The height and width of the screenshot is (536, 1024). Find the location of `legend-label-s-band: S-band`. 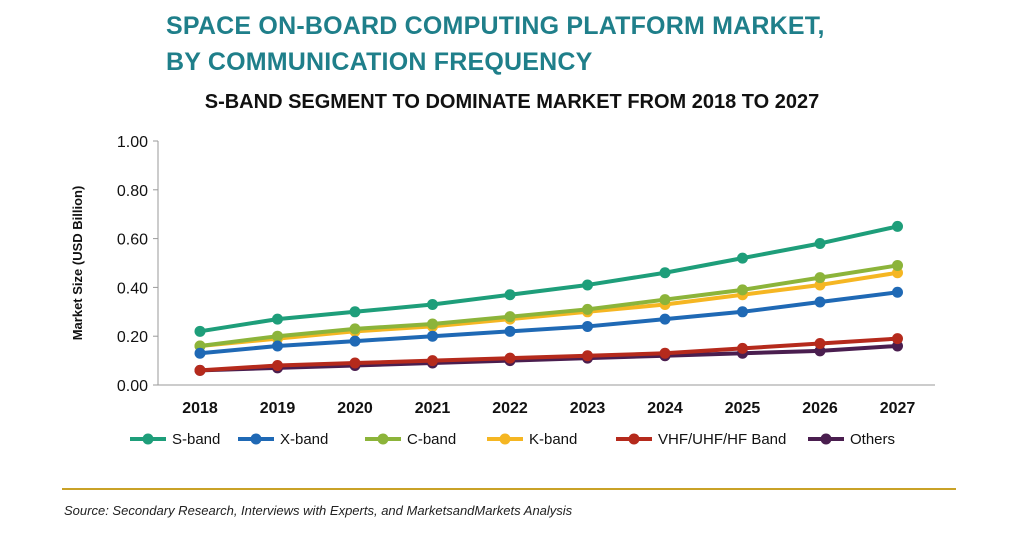

legend-label-s-band: S-band is located at coordinates (196, 439).